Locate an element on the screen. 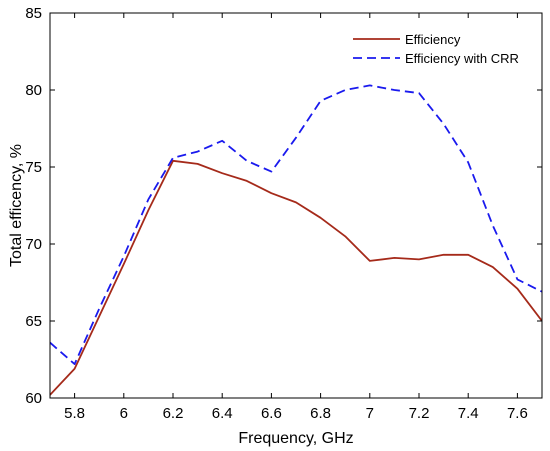  y-tick-label: 65 is located at coordinates (33, 321).